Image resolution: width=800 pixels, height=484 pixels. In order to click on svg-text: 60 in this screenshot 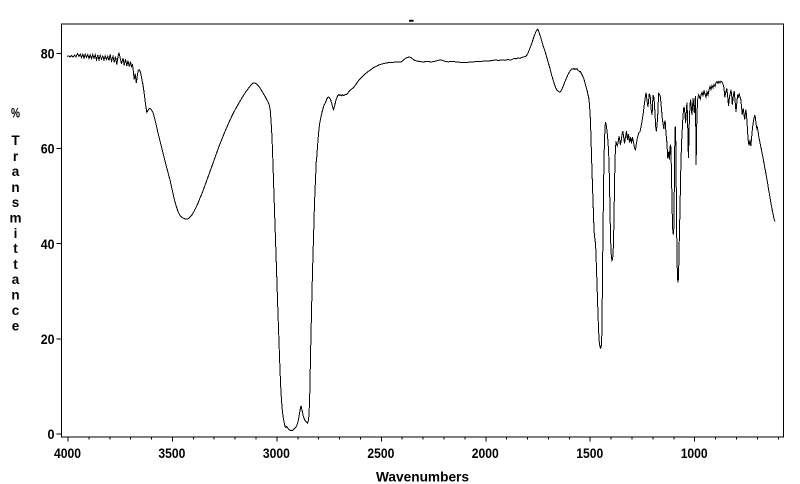, I will do `click(48, 149)`.